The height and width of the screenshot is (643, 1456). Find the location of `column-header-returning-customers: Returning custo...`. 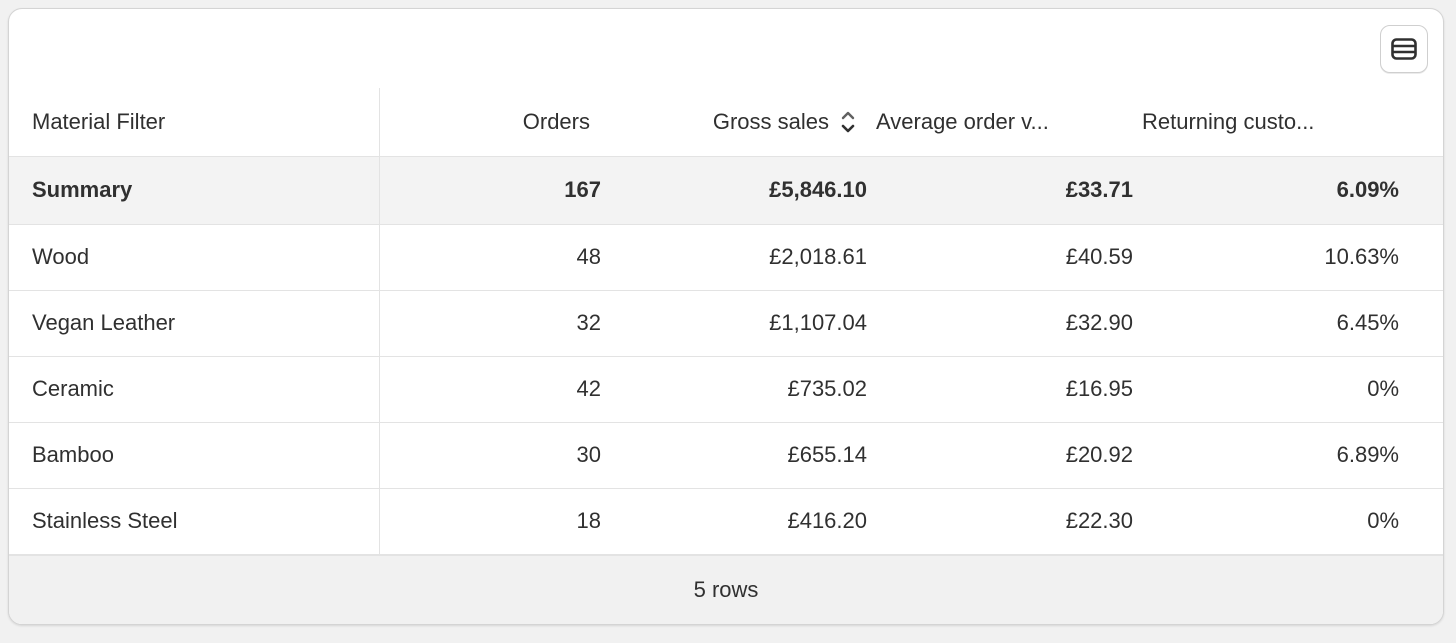

column-header-returning-customers: Returning custo... is located at coordinates (1266, 122).